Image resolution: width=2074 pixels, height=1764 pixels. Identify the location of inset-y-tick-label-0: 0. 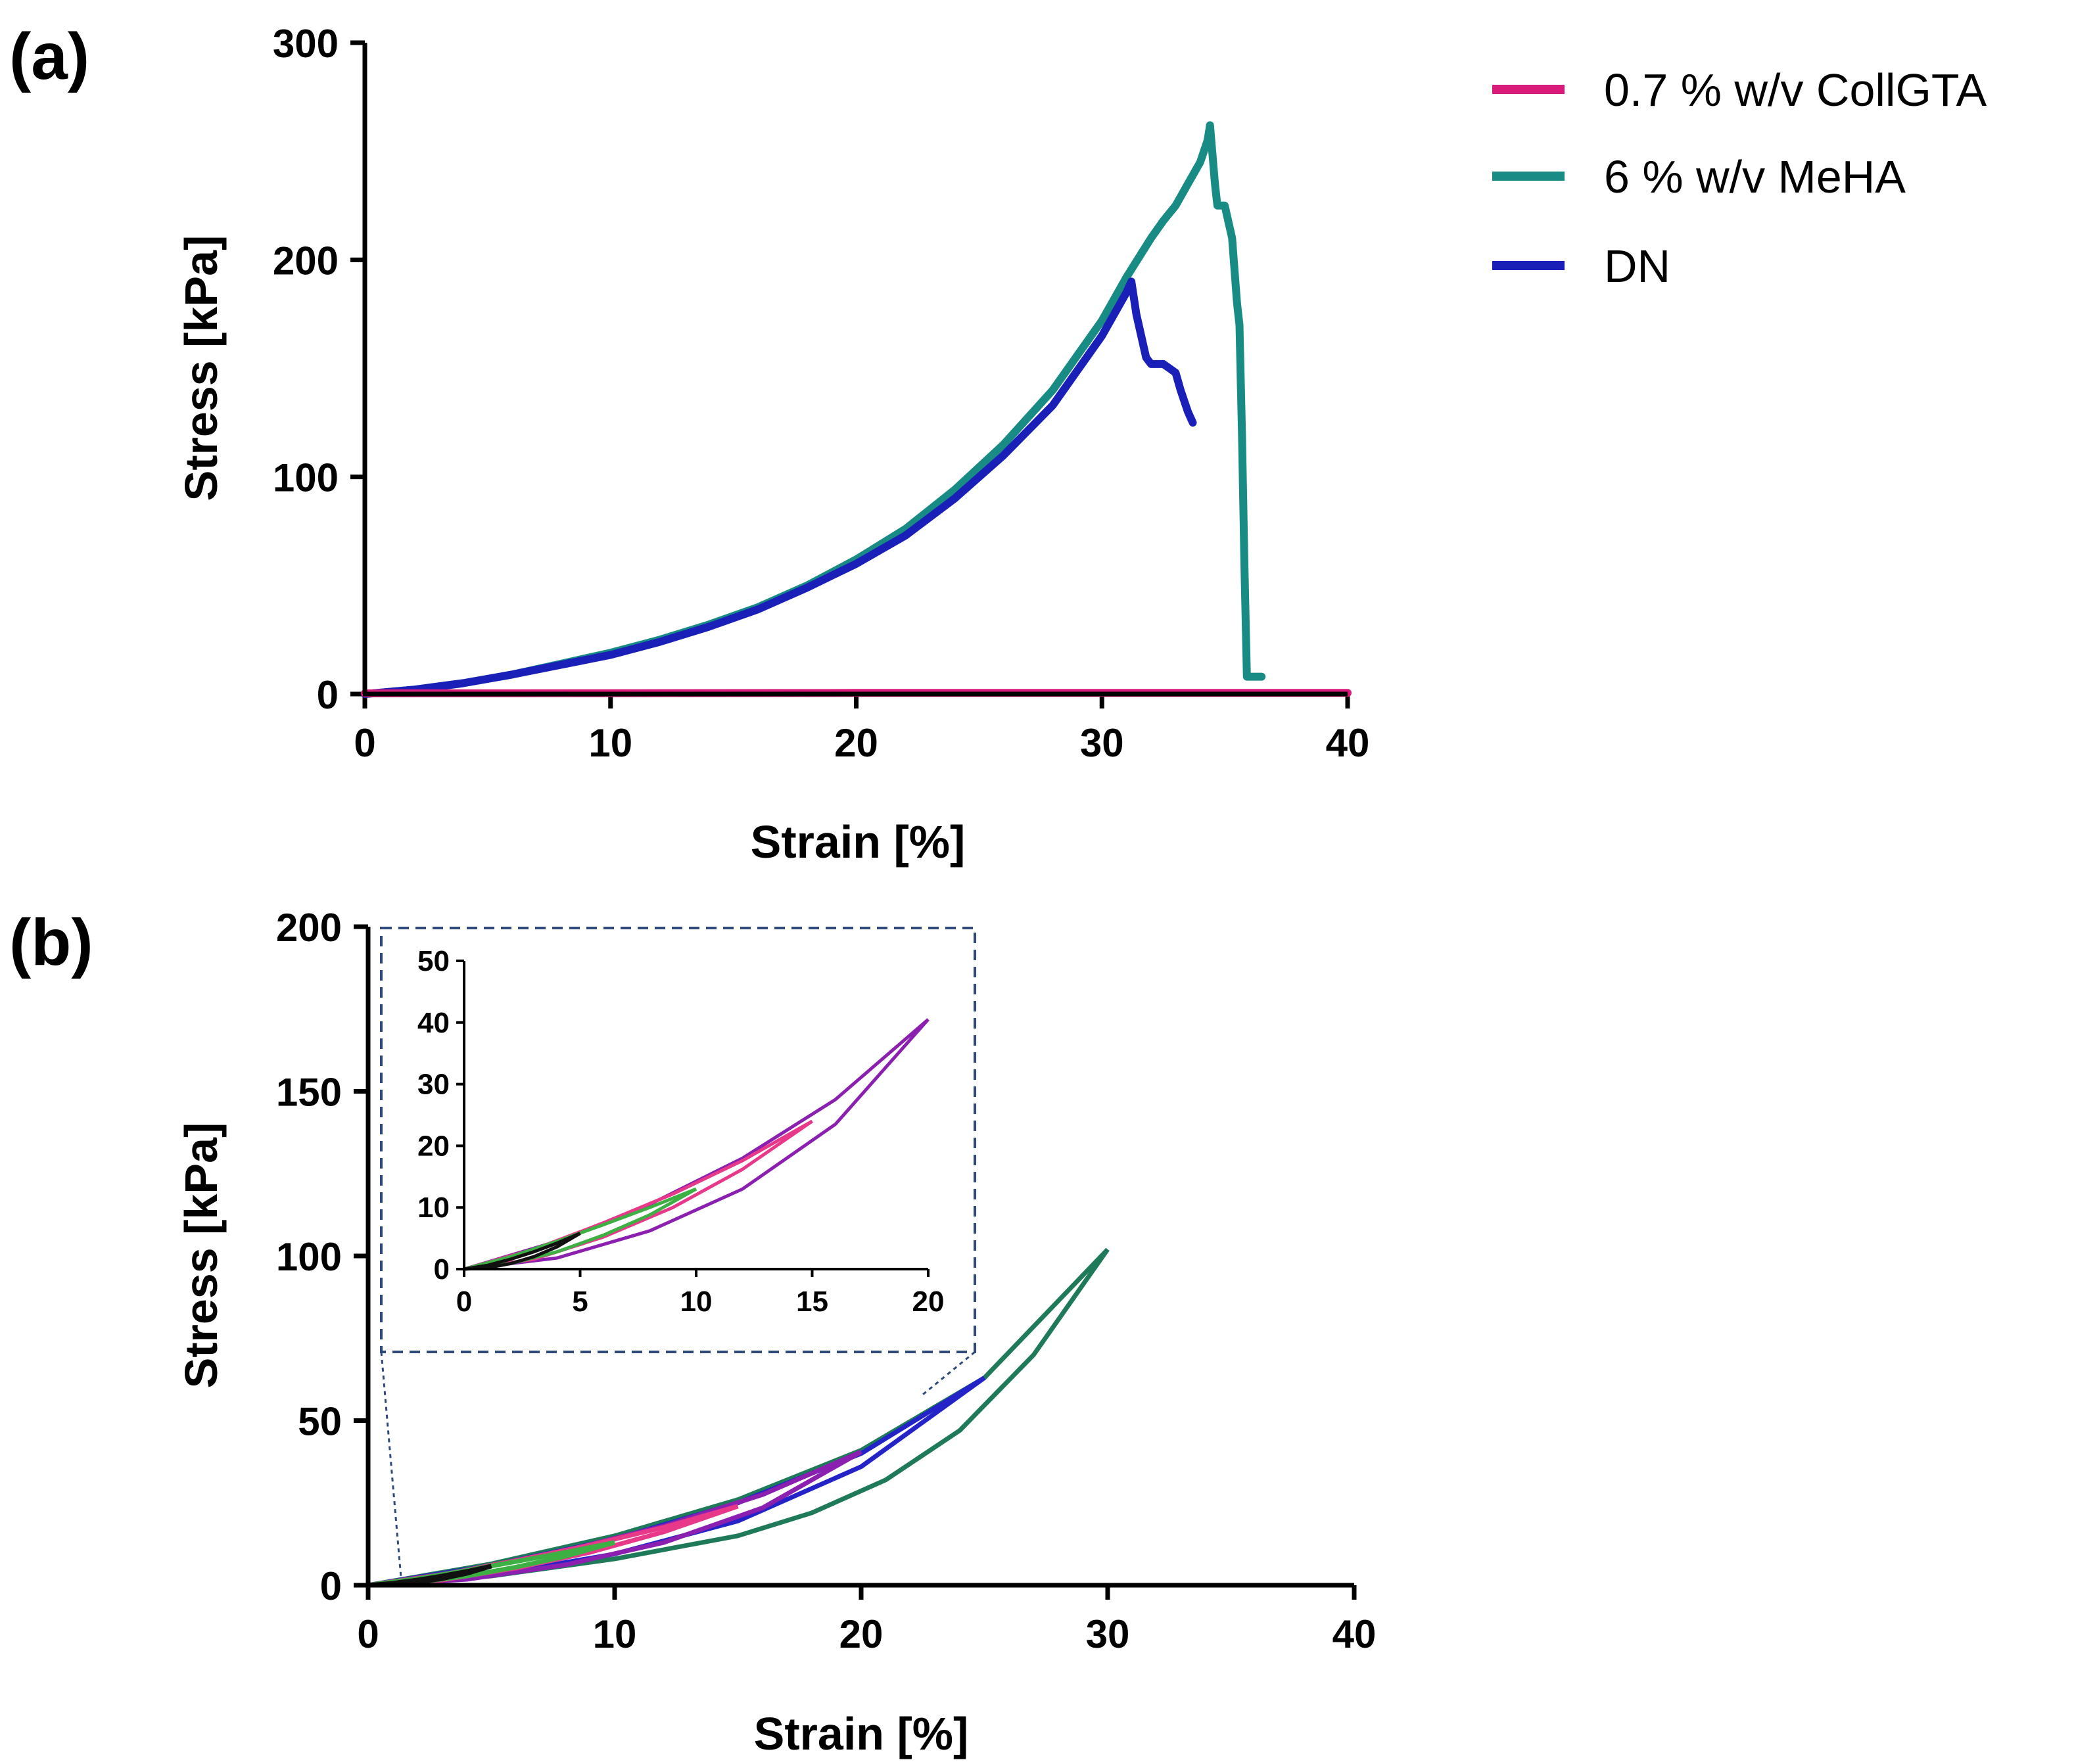
(442, 1269).